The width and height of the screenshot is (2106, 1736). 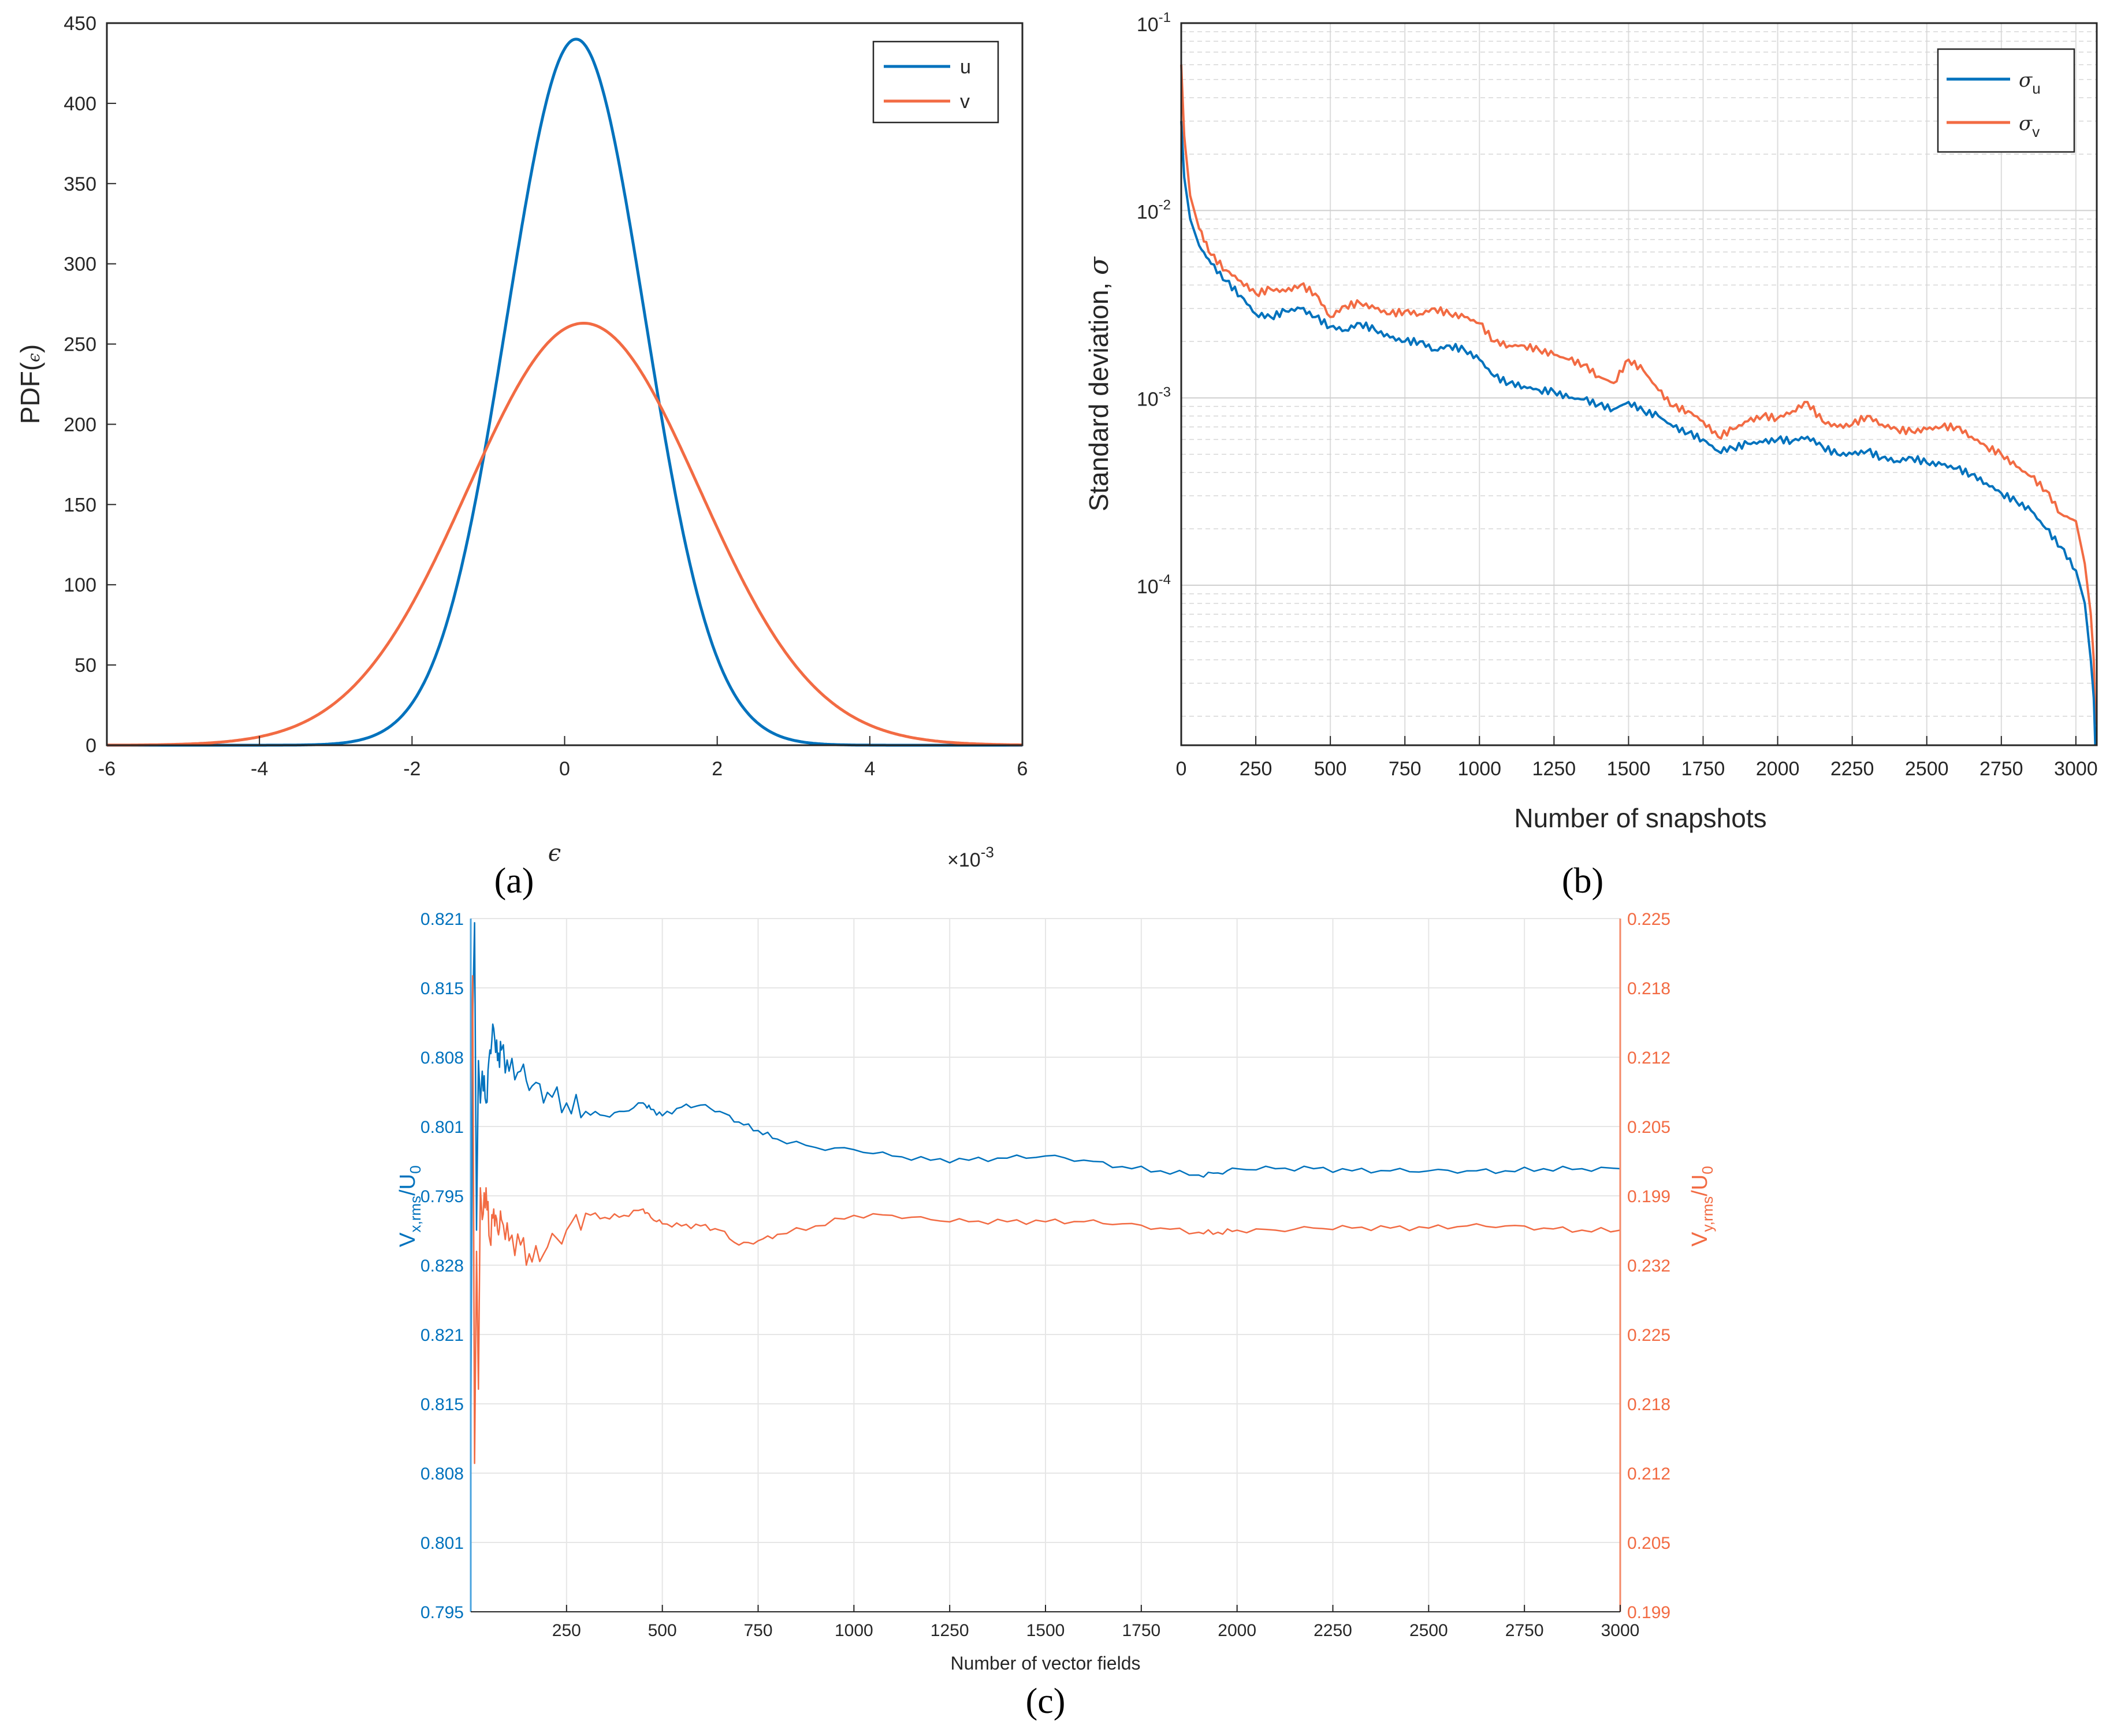 I want to click on chart-c-x-tick-label: 2000, so click(x=1237, y=1630).